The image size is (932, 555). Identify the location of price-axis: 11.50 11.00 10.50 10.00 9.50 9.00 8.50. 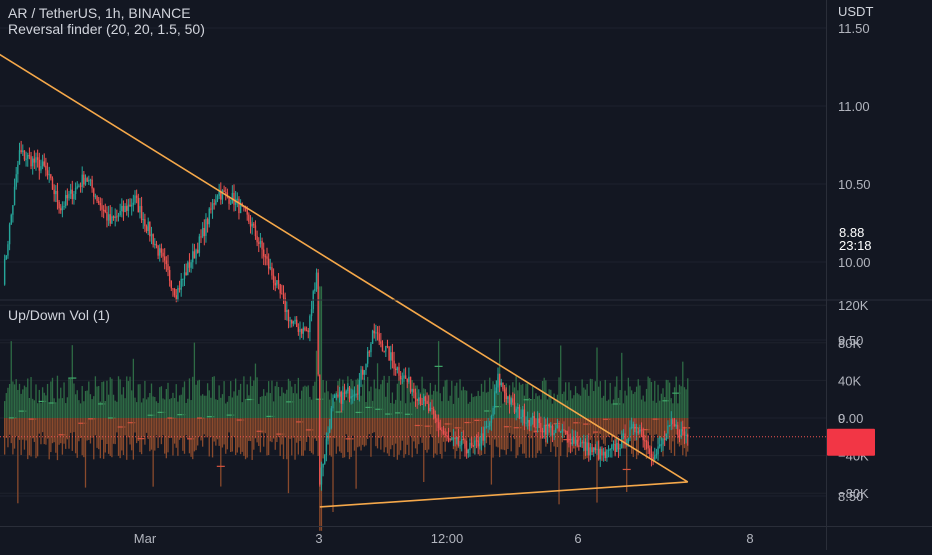
(854, 262).